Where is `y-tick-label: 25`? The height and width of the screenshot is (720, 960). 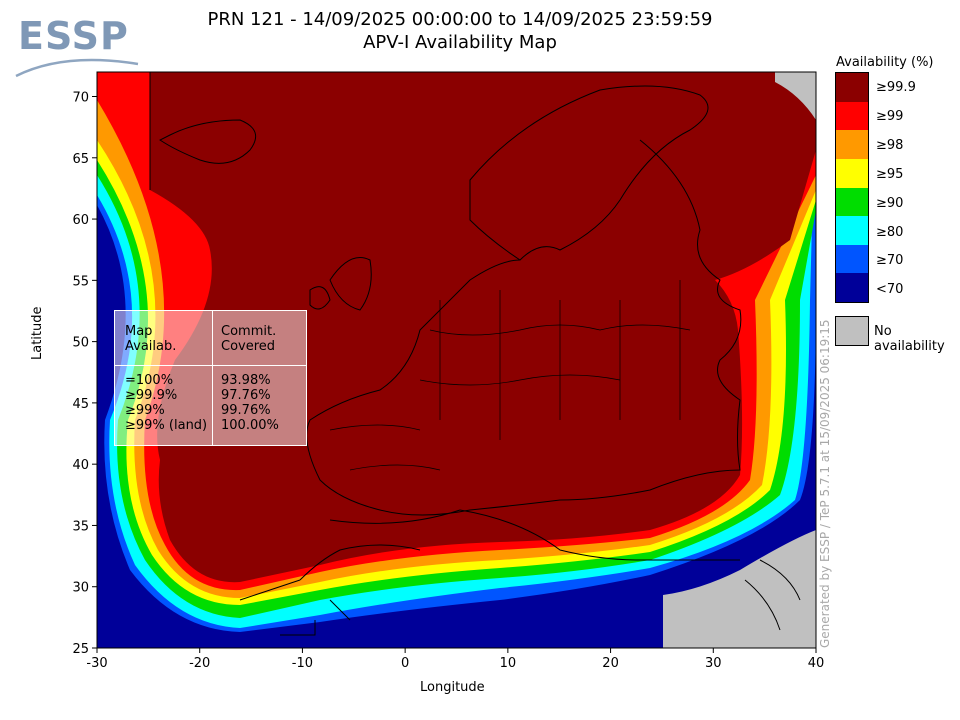
y-tick-label: 25 is located at coordinates (80, 649).